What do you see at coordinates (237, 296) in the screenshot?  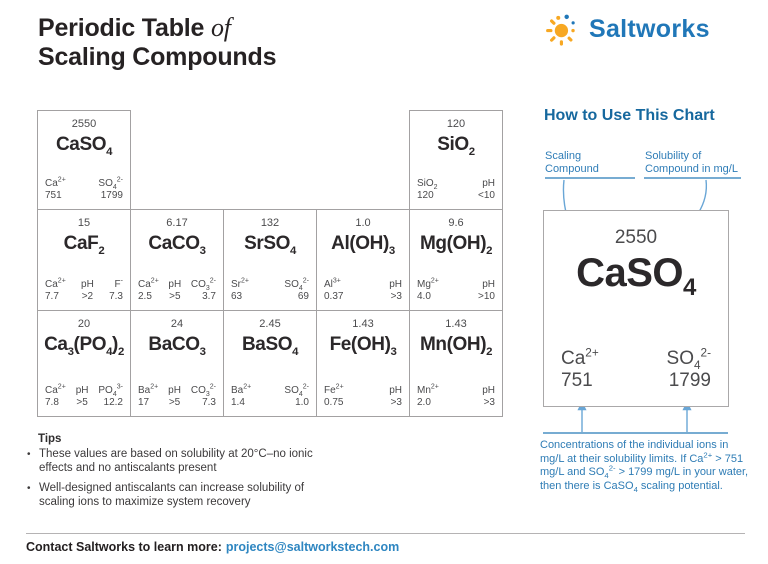 I see `ion-value: 63` at bounding box center [237, 296].